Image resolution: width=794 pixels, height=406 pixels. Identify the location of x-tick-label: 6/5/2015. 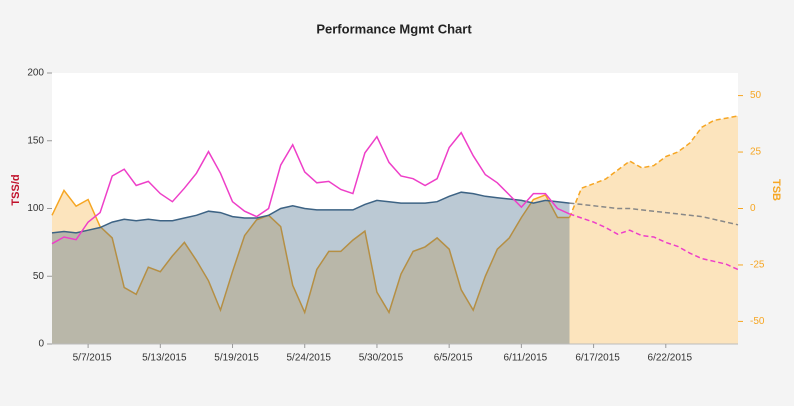
(453, 358).